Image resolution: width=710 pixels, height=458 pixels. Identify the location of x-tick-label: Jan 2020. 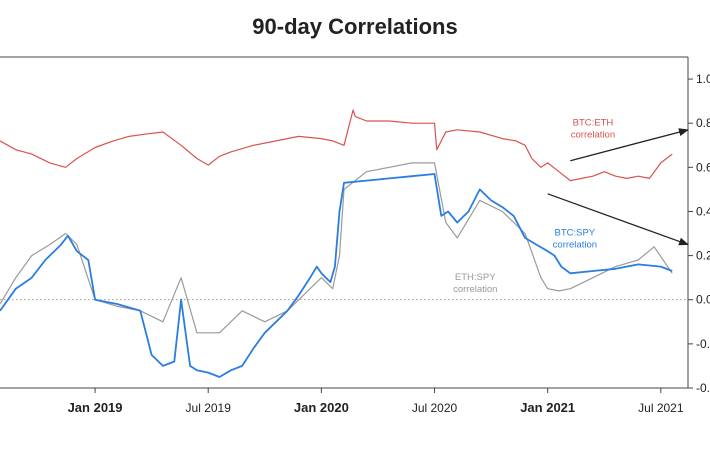
(321, 407).